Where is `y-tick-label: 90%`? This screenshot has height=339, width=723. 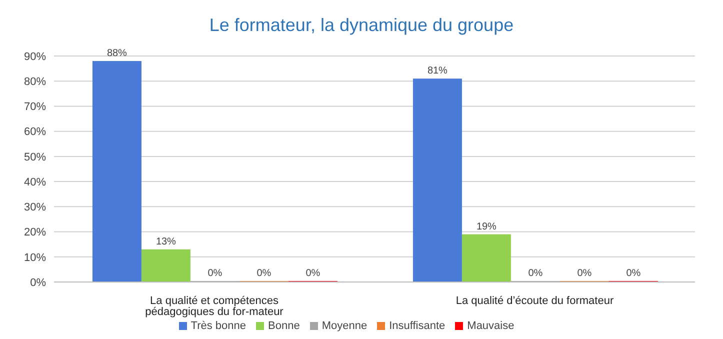 y-tick-label: 90% is located at coordinates (35, 56).